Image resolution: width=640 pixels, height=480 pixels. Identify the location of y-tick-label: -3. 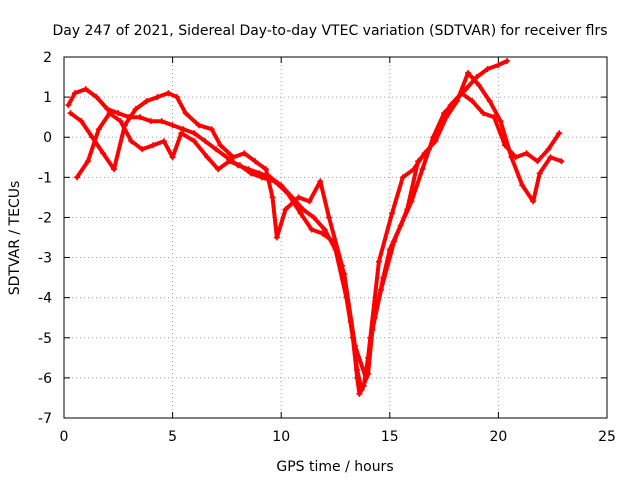
(45, 259).